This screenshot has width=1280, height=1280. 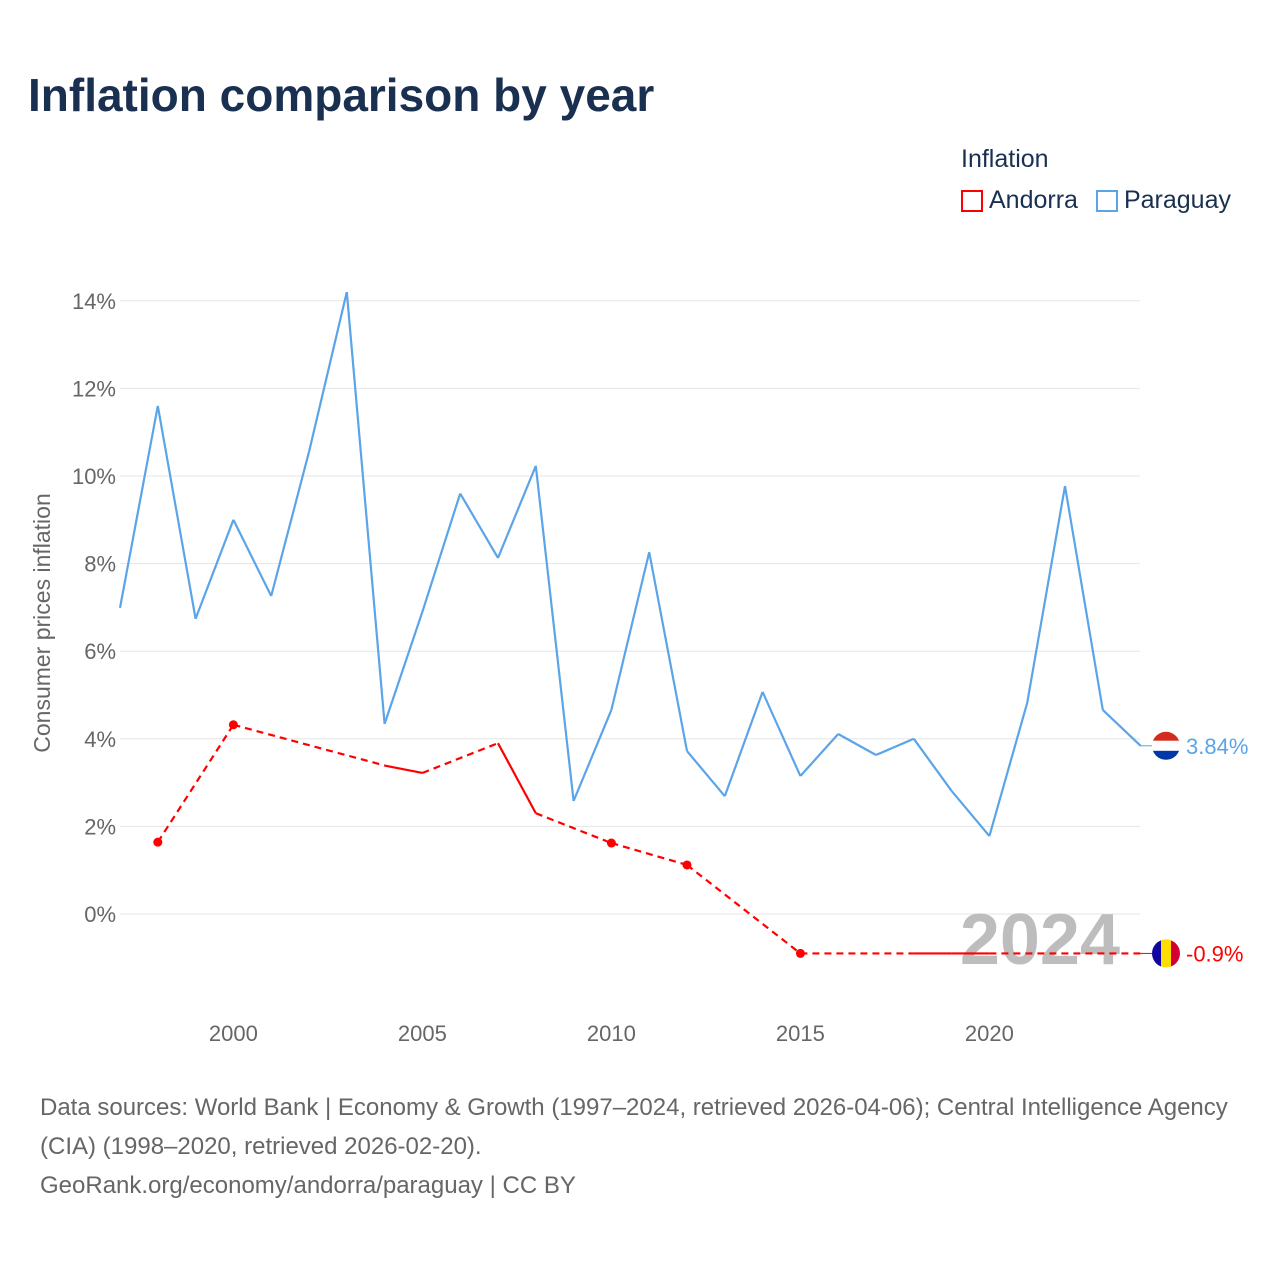 I want to click on legend-label: Paraguay, so click(x=1177, y=200).